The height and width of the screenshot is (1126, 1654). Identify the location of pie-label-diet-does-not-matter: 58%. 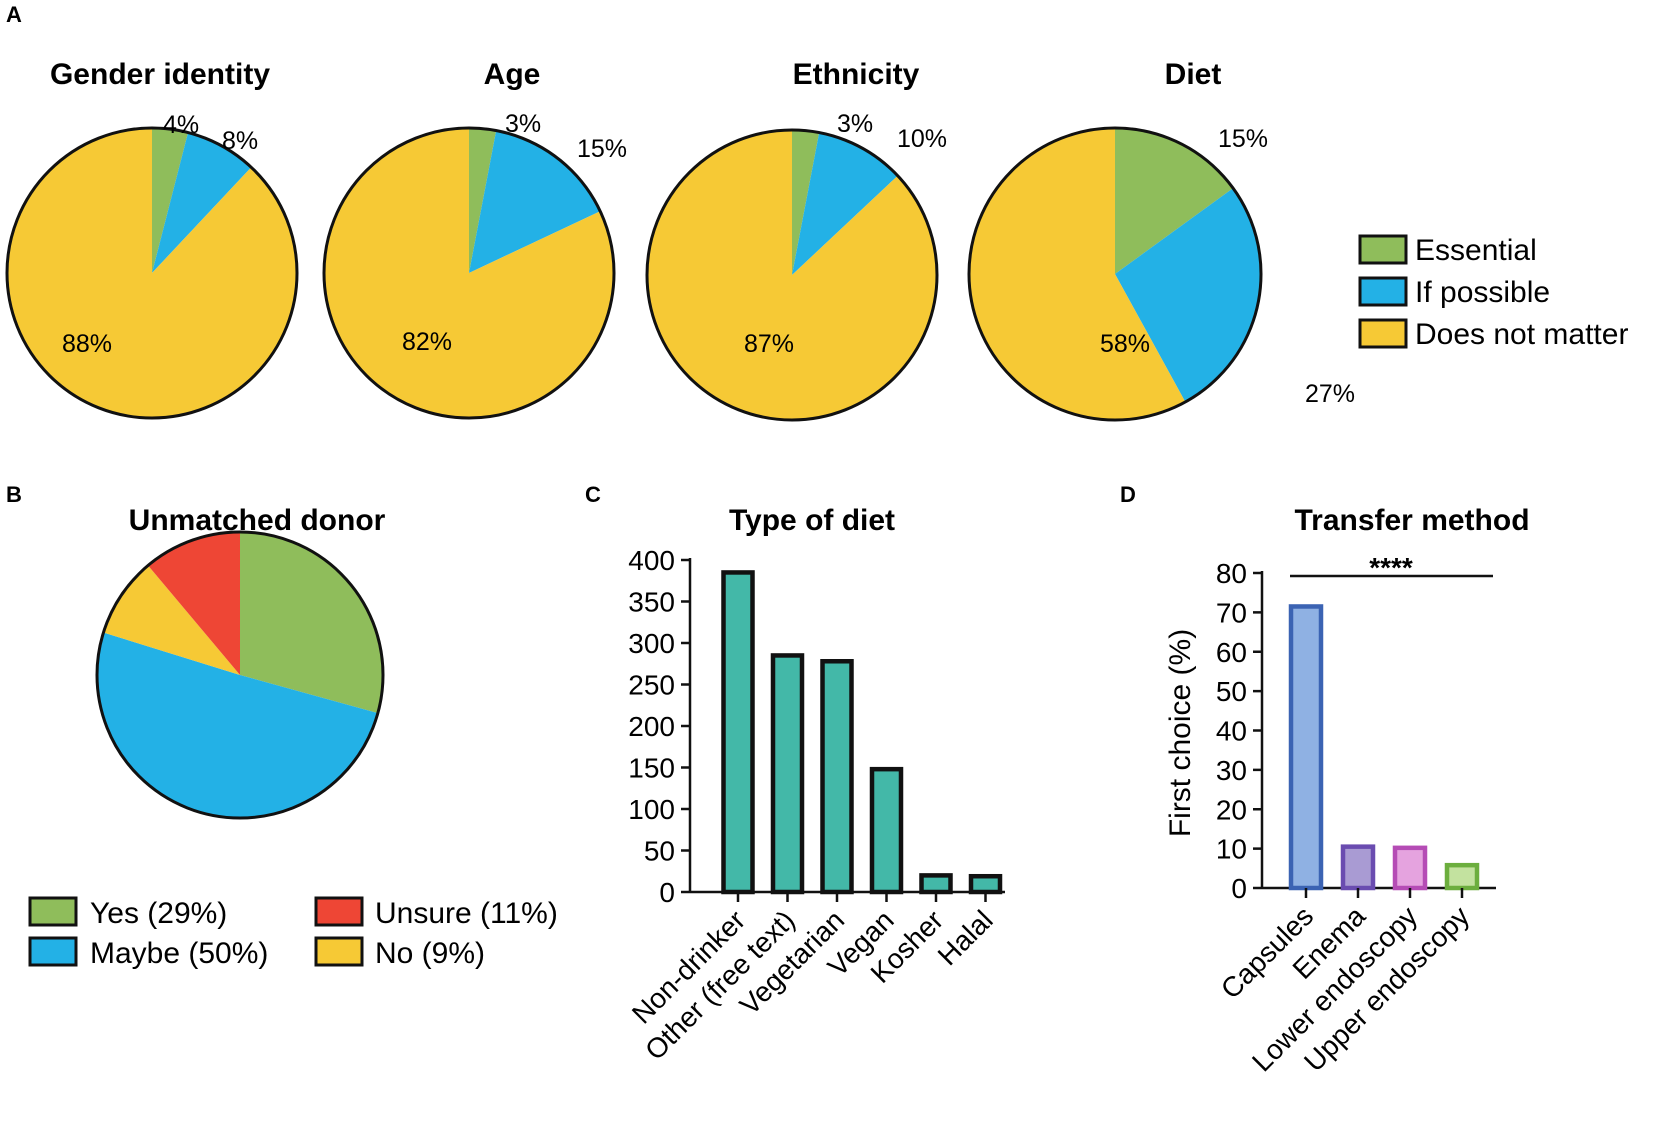
(1125, 344).